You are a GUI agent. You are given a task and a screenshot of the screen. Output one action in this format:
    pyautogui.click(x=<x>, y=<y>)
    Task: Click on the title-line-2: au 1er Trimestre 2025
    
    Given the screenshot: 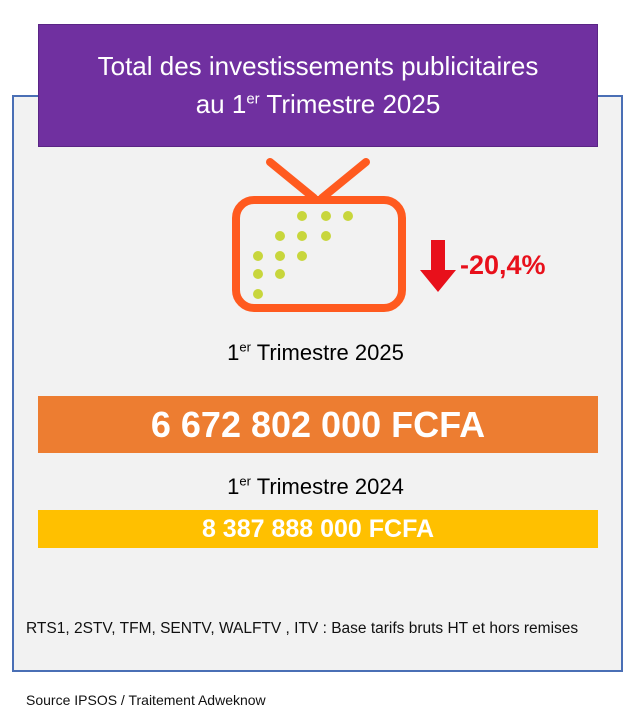 What is the action you would take?
    pyautogui.click(x=318, y=104)
    